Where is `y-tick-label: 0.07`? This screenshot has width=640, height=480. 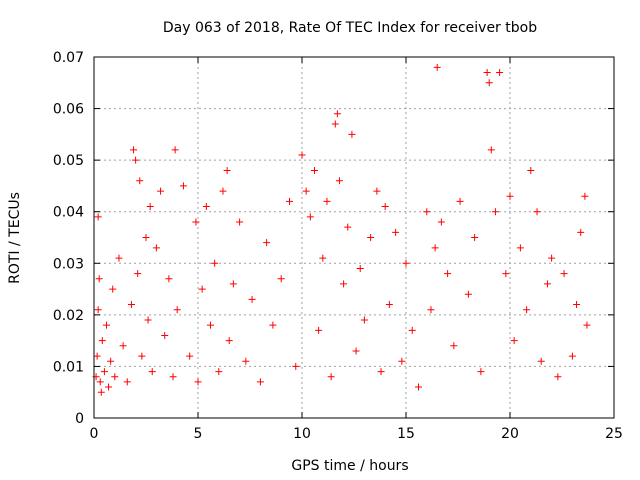 y-tick-label: 0.07 is located at coordinates (68, 58).